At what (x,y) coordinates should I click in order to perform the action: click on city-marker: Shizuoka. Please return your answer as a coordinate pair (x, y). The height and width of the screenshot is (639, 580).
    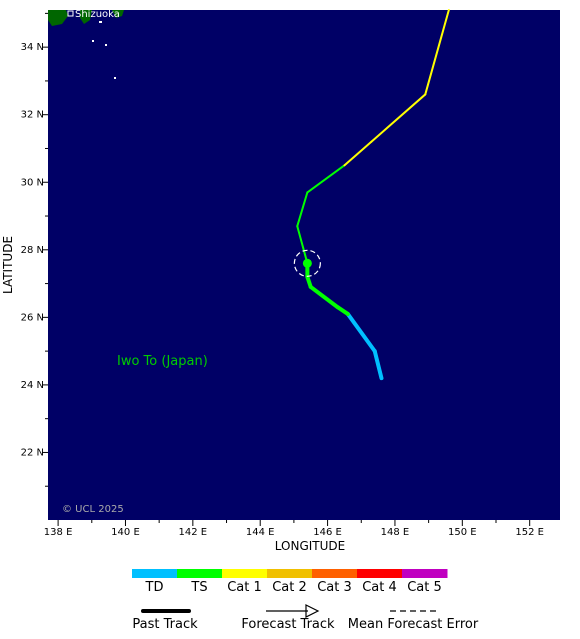
    Looking at the image, I should click on (93, 14).